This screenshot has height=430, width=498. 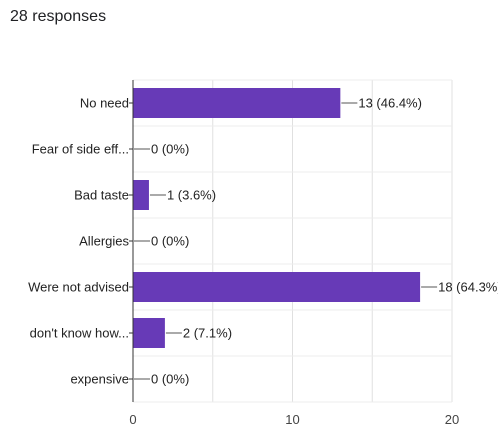 What do you see at coordinates (390, 103) in the screenshot?
I see `data-label: 13 (46.4%)` at bounding box center [390, 103].